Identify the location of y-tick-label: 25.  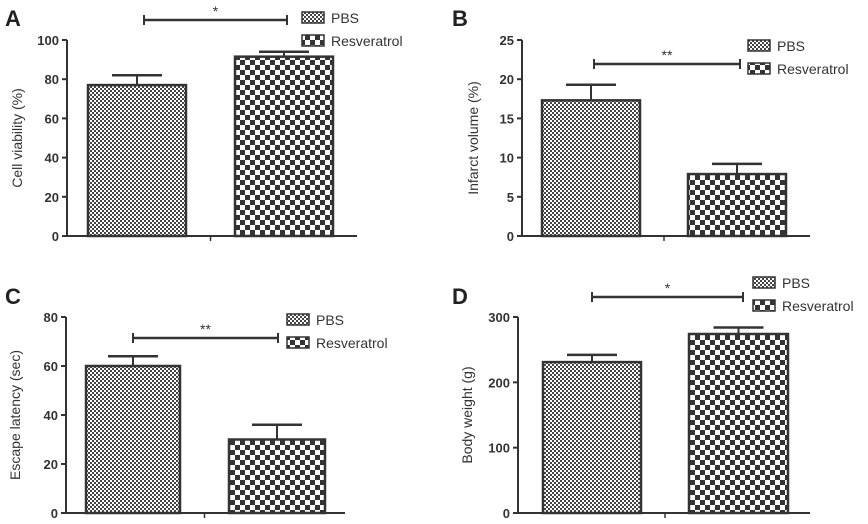
(507, 40).